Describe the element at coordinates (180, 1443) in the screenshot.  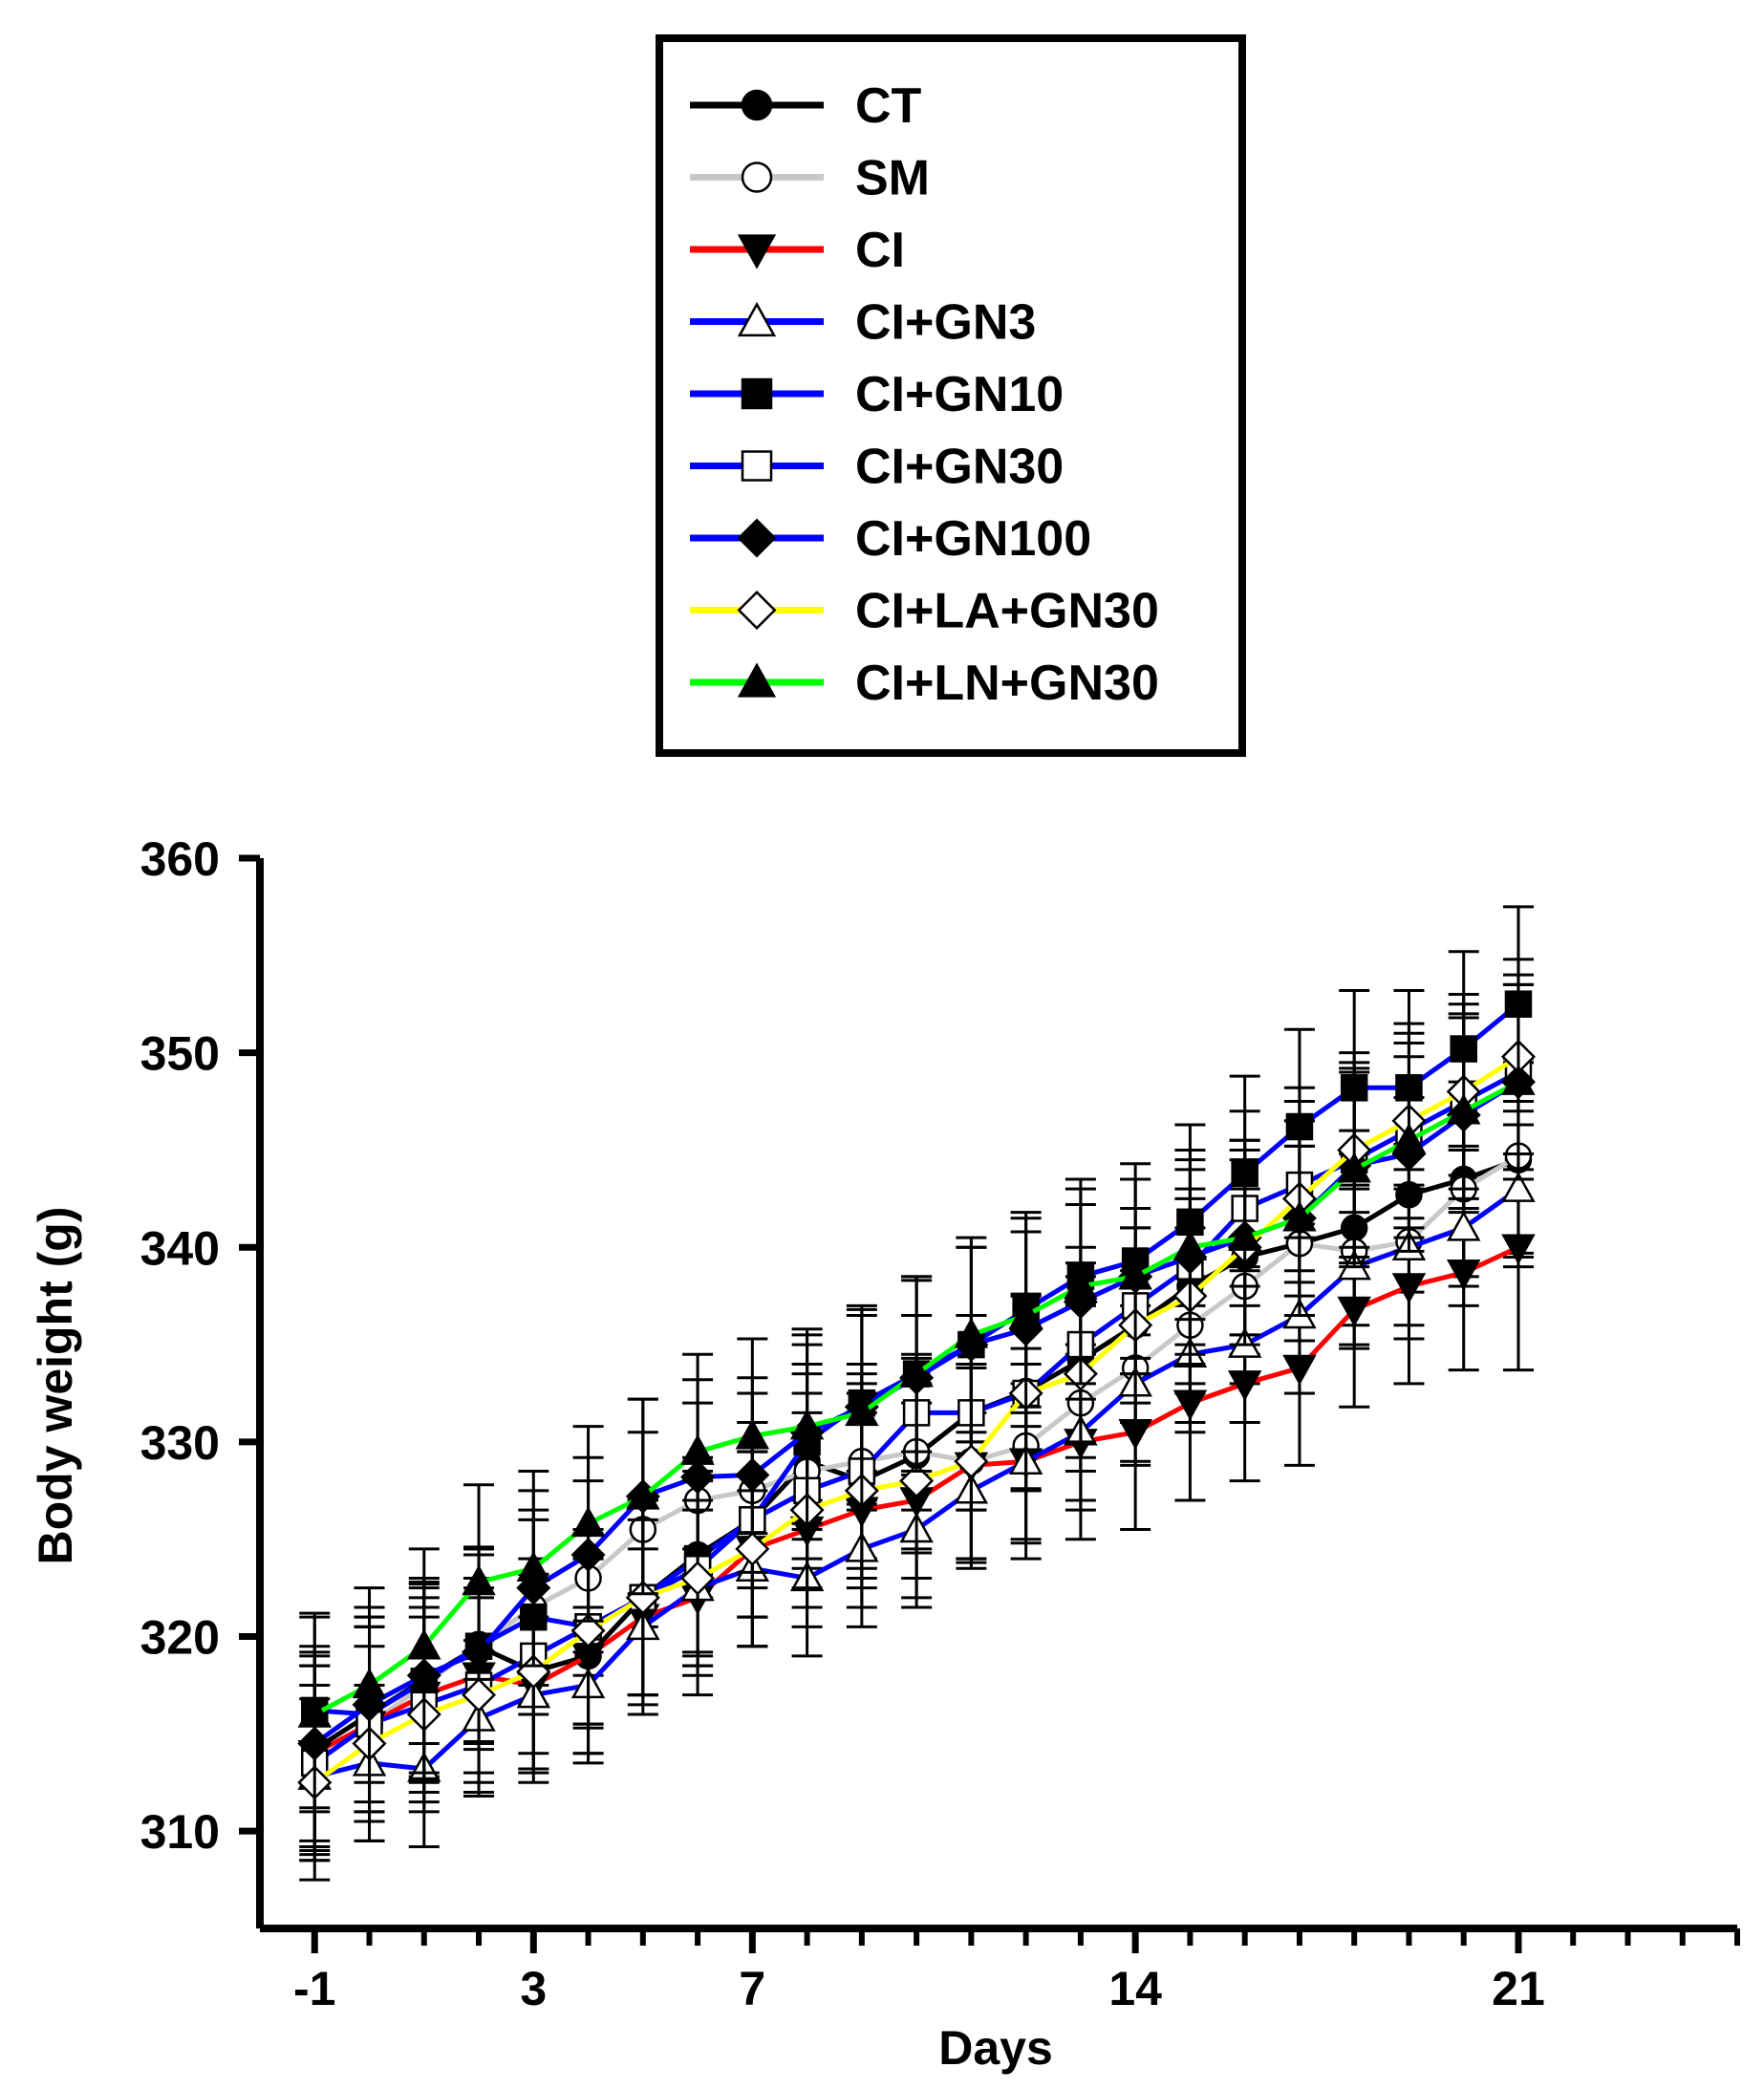
I see `y-tick-label: 330` at that location.